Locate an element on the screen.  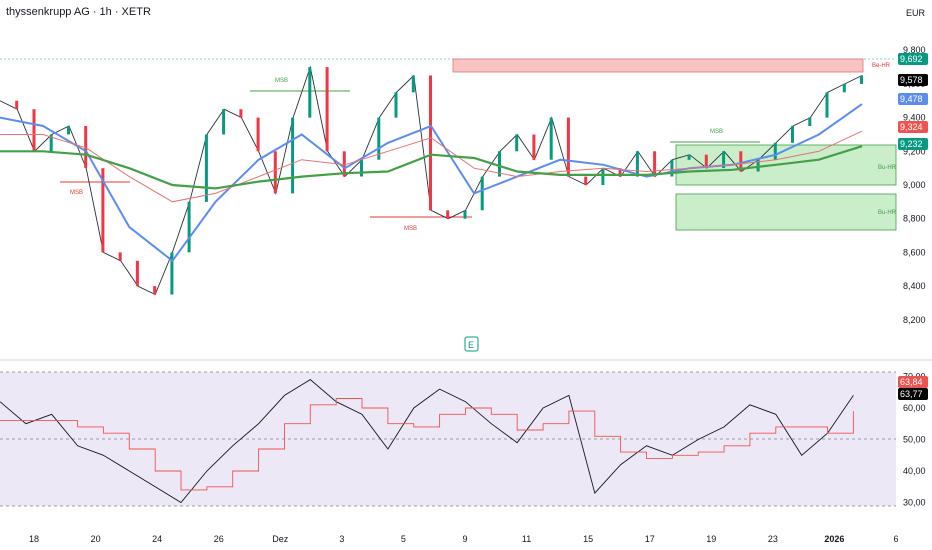
price-tick-label: 8,200 is located at coordinates (914, 320).